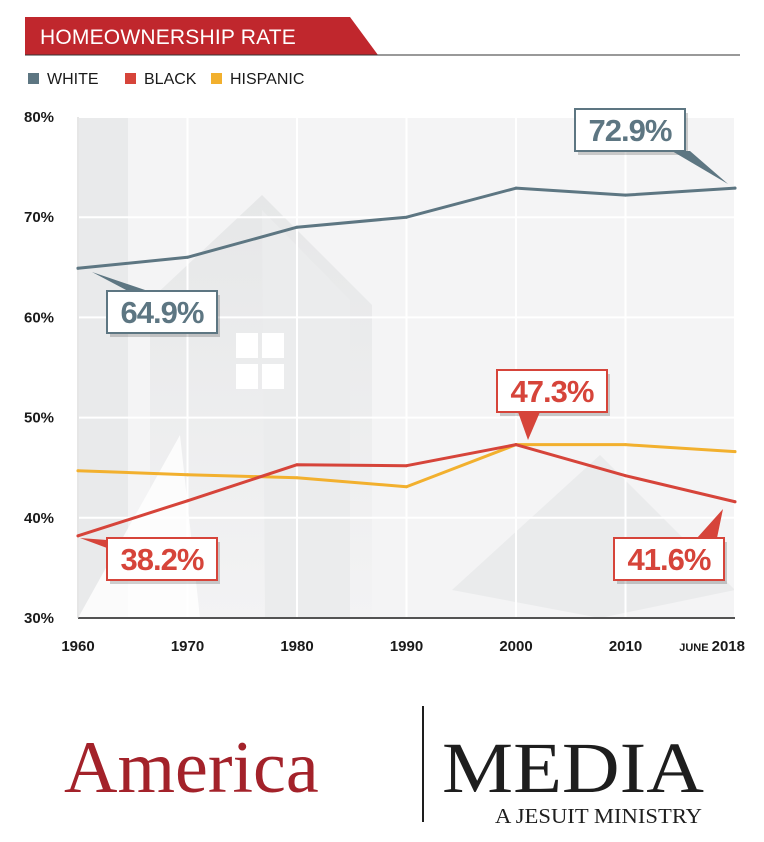 The height and width of the screenshot is (842, 764). What do you see at coordinates (39, 317) in the screenshot?
I see `y-tick-label: 60%` at bounding box center [39, 317].